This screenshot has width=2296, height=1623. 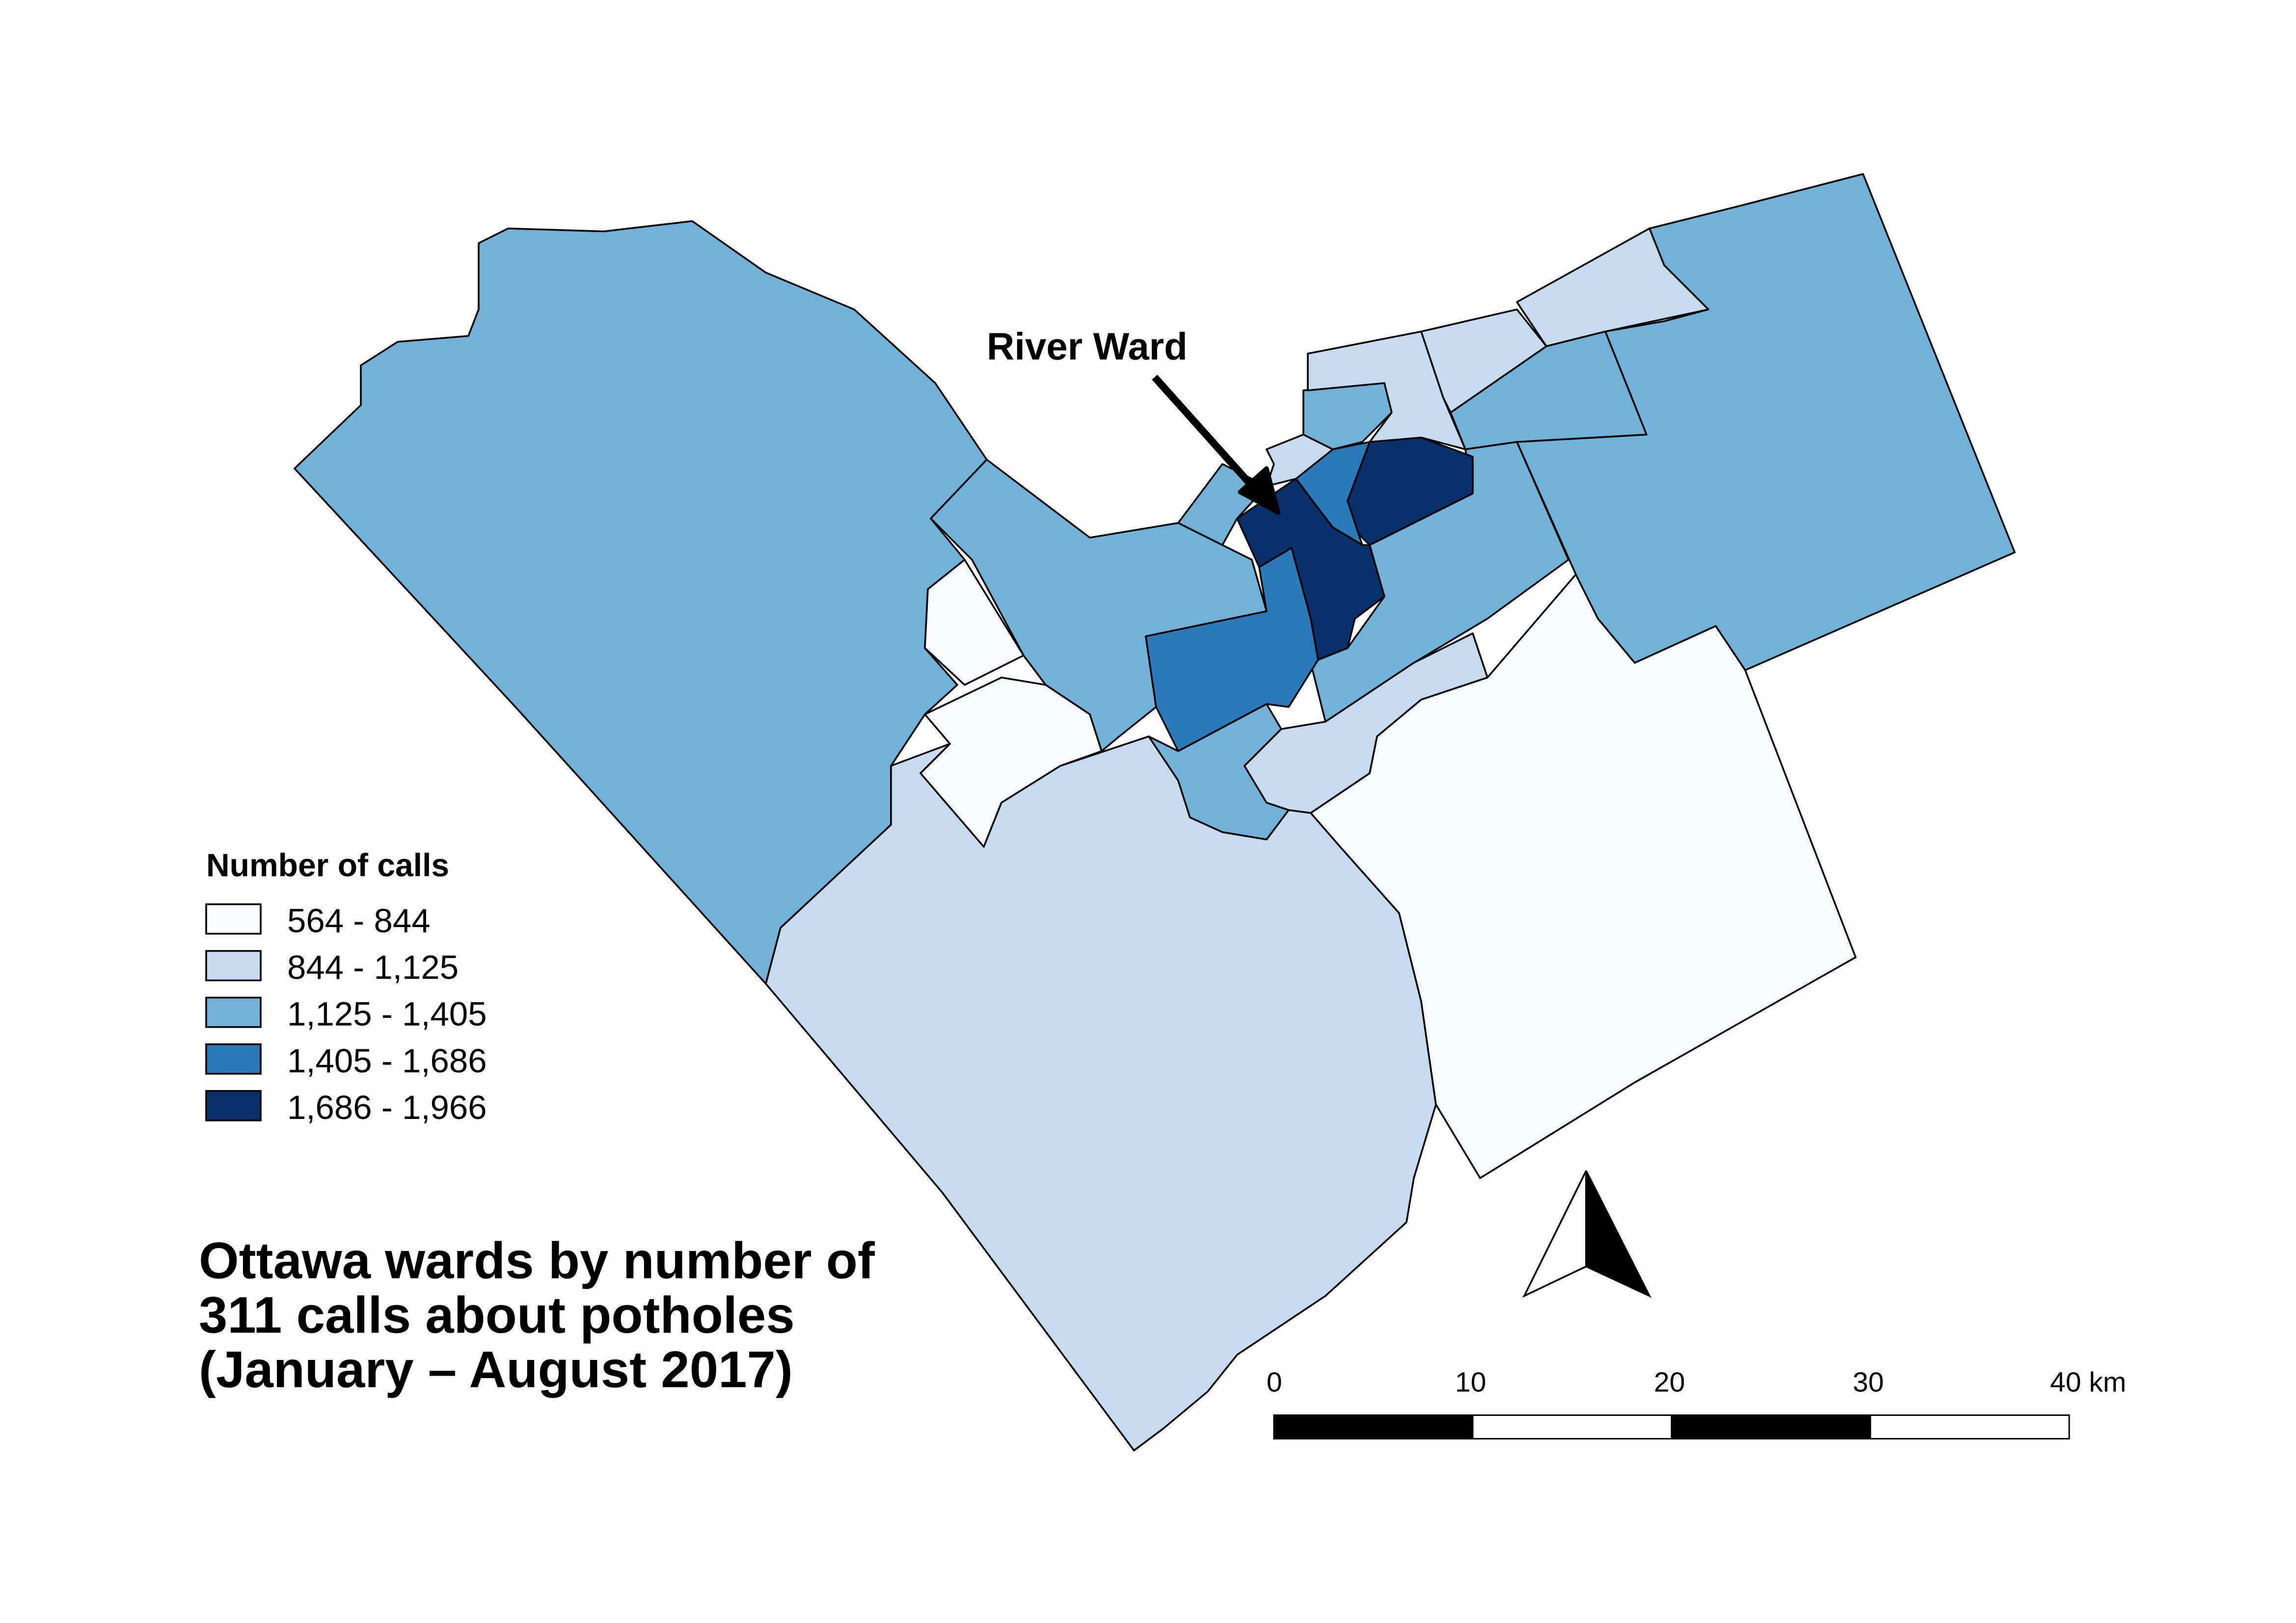 I want to click on legend-label: 1,405 - 1,686, so click(x=387, y=1061).